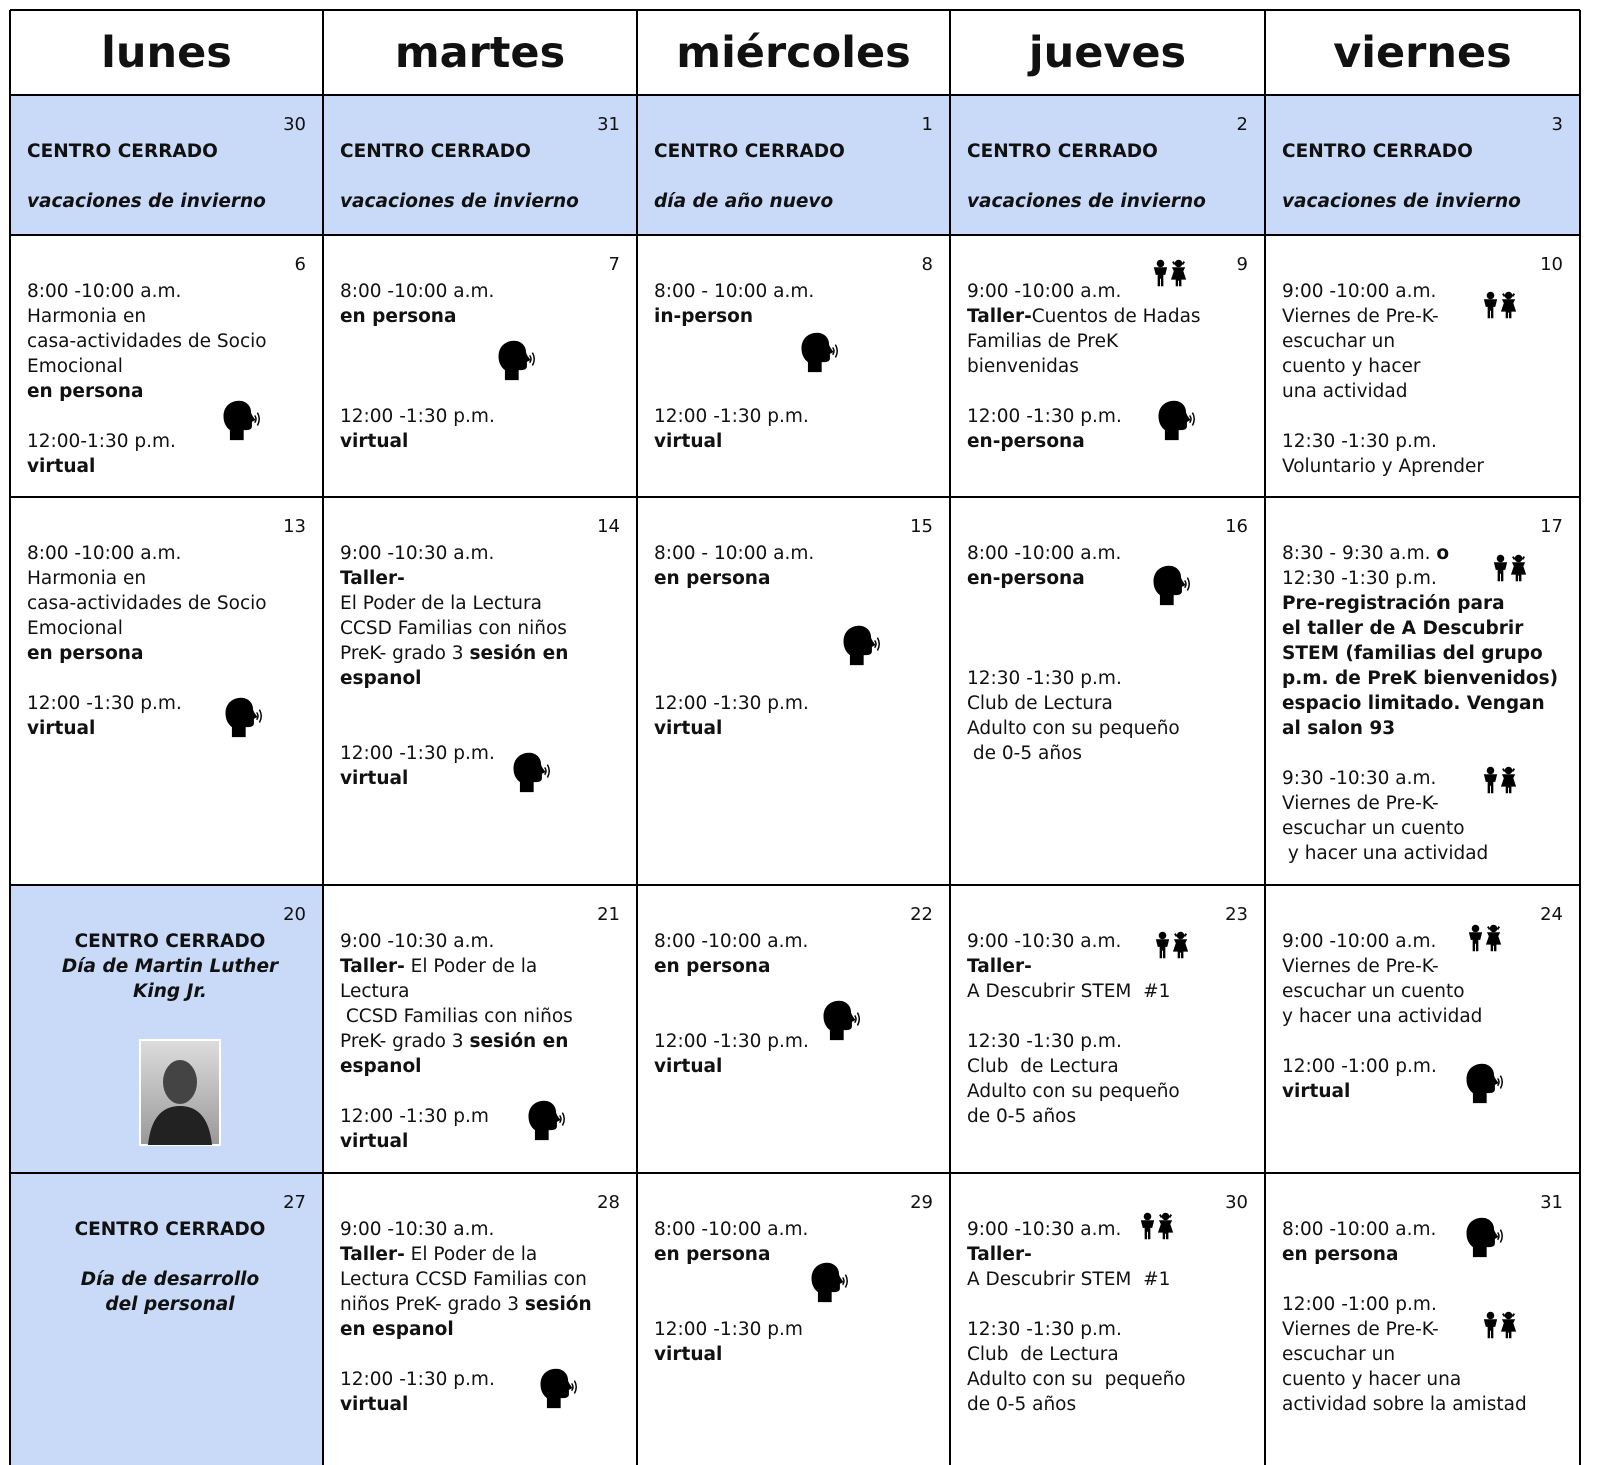  What do you see at coordinates (1426, 466) in the screenshot?
I see `event-line: Voluntario y Aprender` at bounding box center [1426, 466].